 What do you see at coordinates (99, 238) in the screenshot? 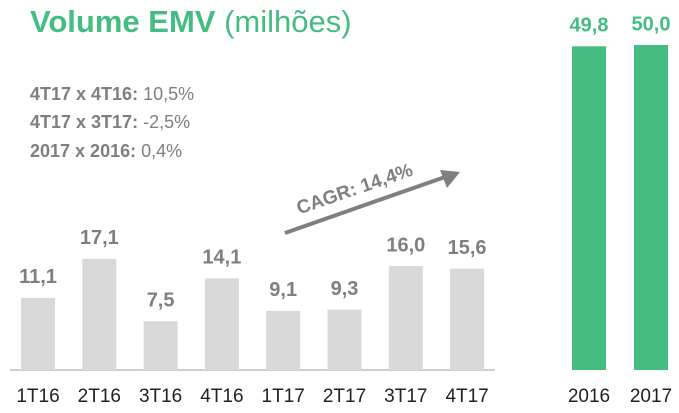
I see `data-label: 17,1` at bounding box center [99, 238].